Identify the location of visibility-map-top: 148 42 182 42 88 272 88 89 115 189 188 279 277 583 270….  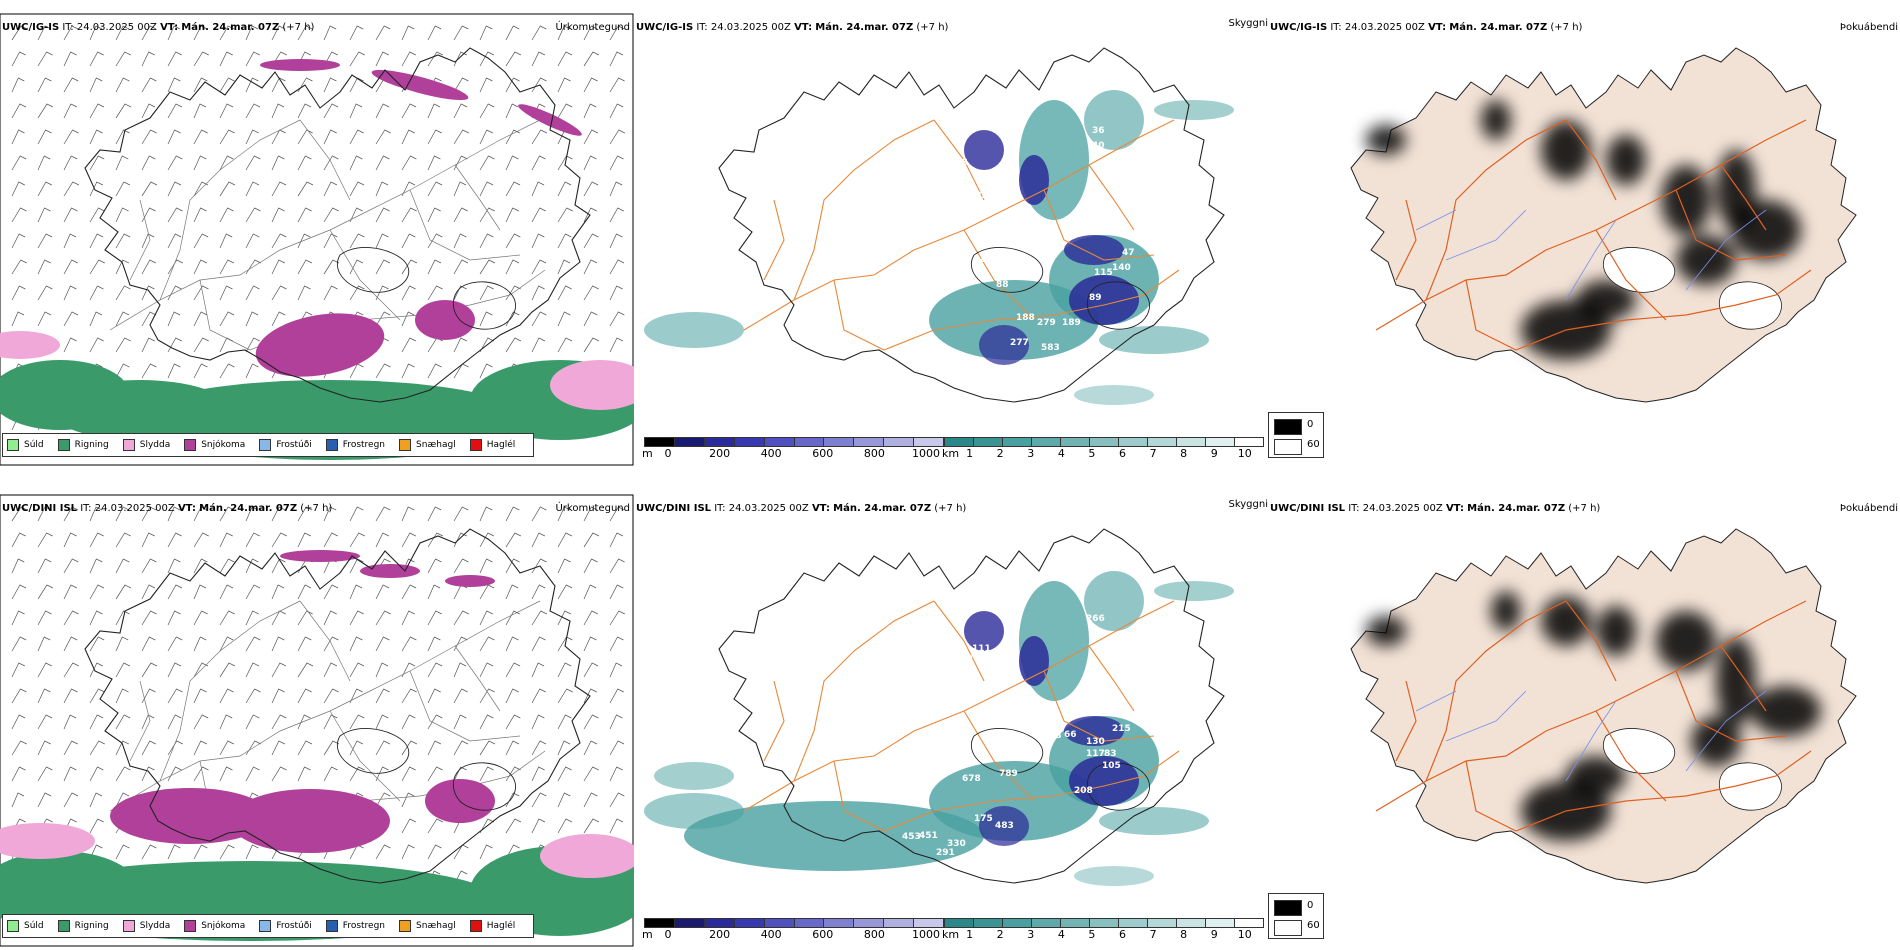
(939, 226).